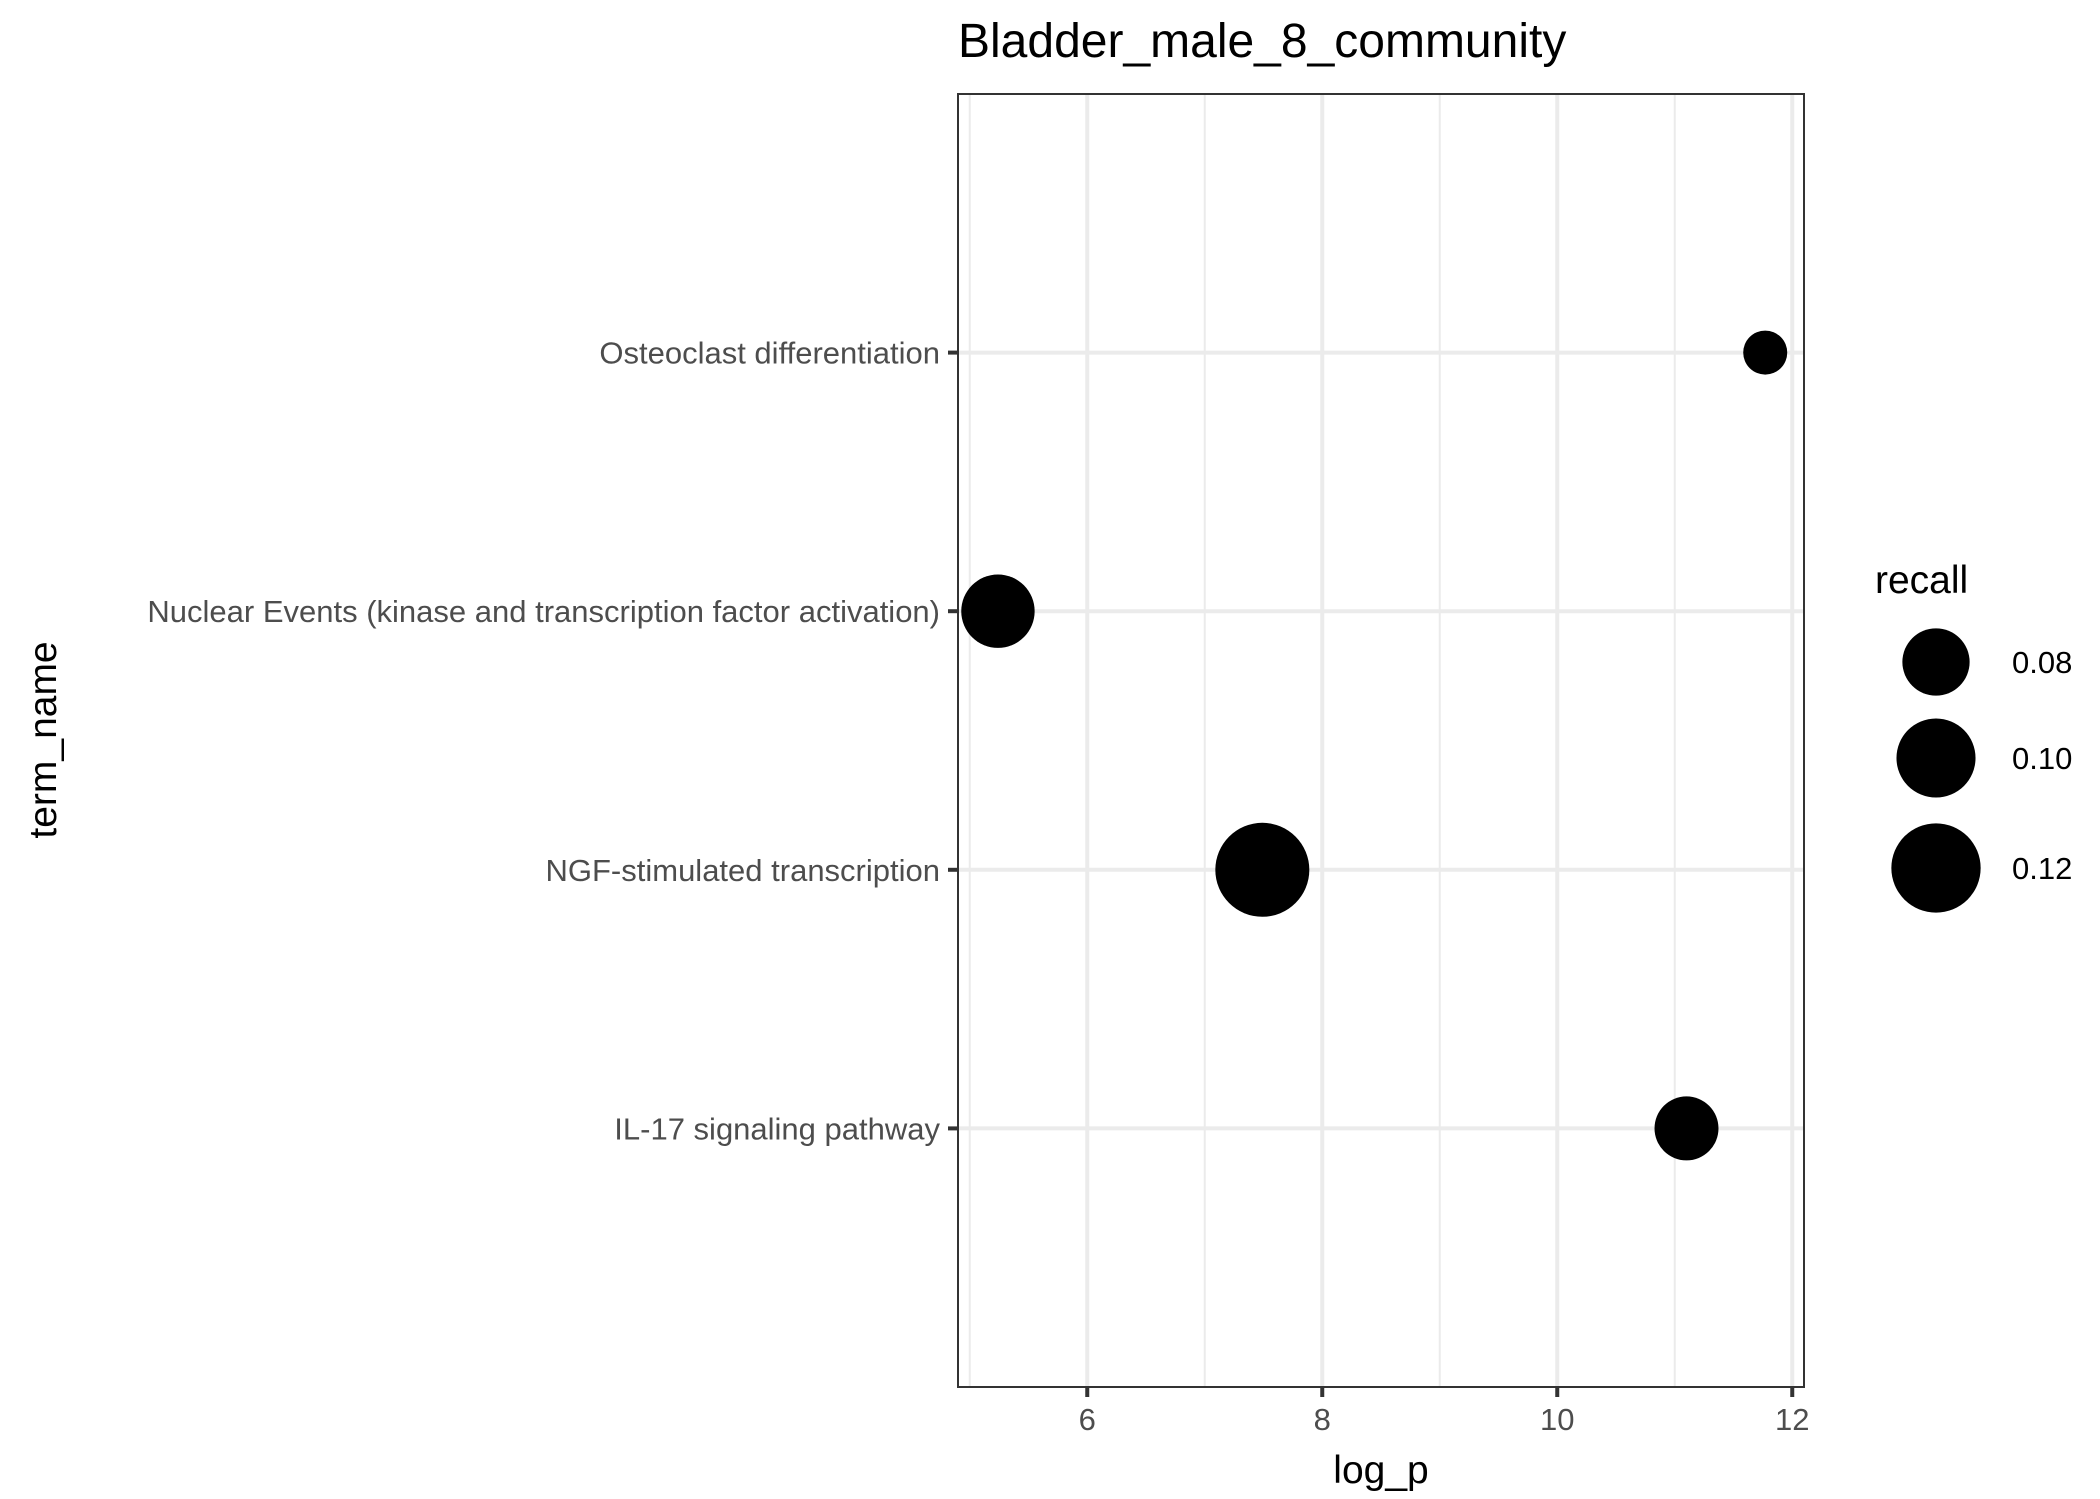  I want to click on x-tick-label: 8, so click(1322, 1419).